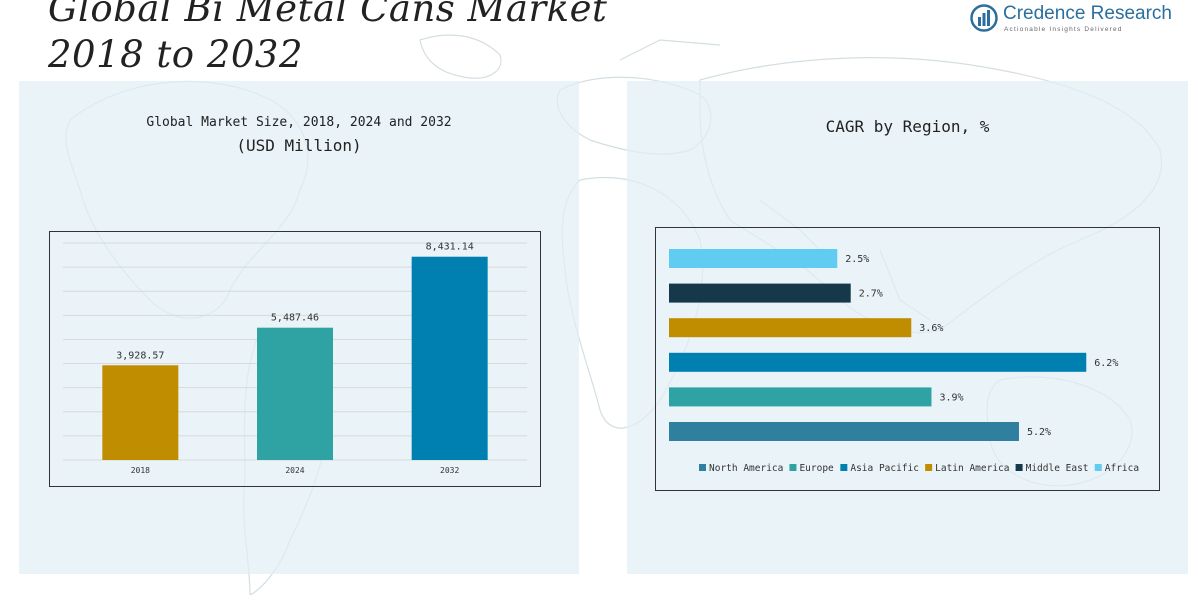 The image size is (1201, 595). I want to click on data-label-africa: 2.5%, so click(857, 259).